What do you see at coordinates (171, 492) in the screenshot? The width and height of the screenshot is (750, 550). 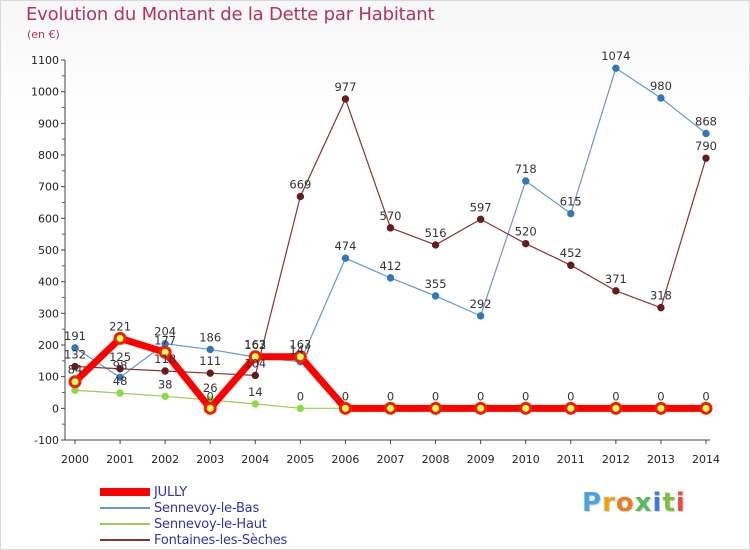 I see `legend-label: JULLY` at bounding box center [171, 492].